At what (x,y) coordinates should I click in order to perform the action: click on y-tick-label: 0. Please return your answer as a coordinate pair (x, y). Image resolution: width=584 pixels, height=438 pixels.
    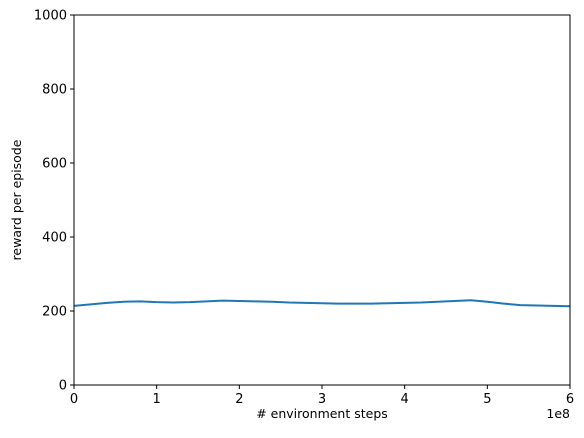
    Looking at the image, I should click on (63, 386).